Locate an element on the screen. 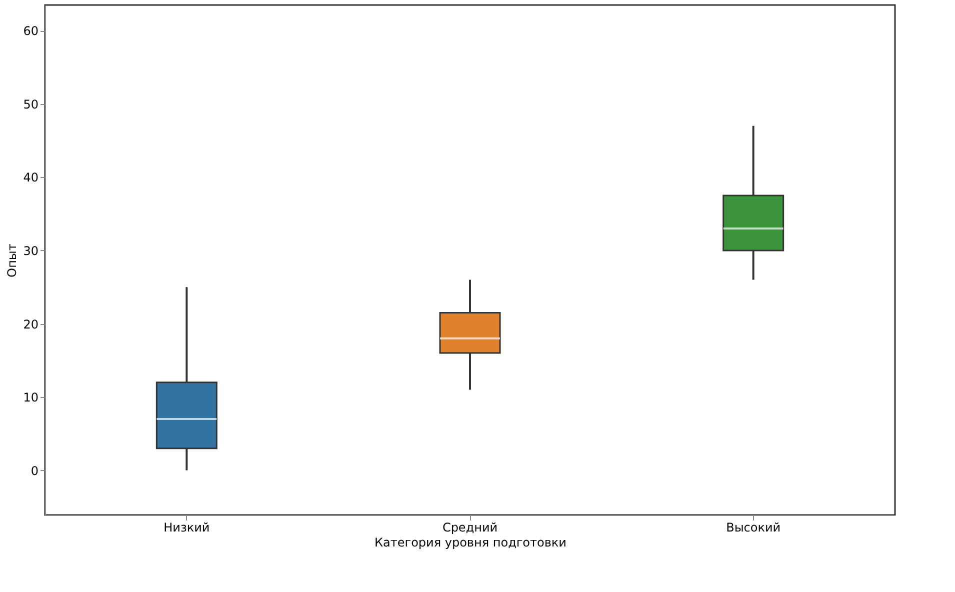 This screenshot has width=955, height=592. y-tick-label: 20 is located at coordinates (30, 324).